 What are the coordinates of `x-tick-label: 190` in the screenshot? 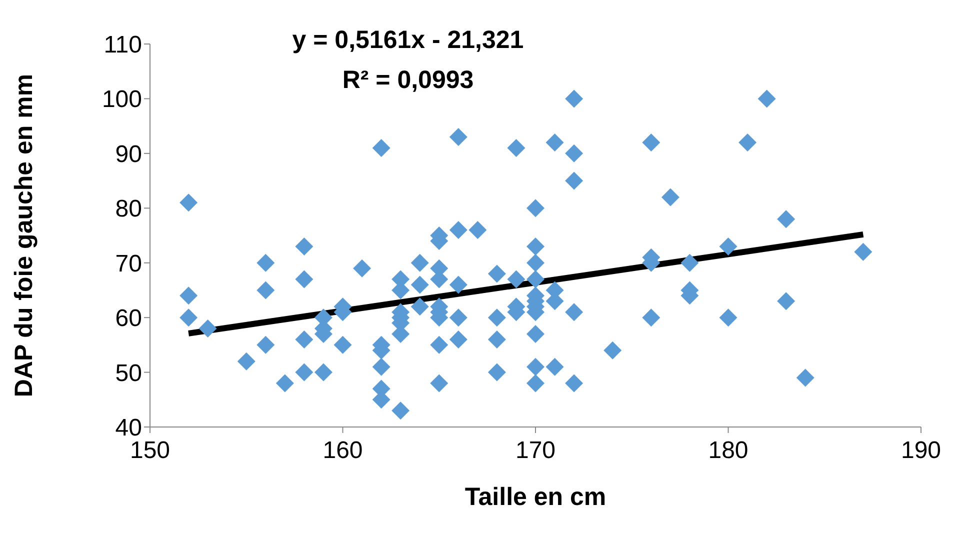 It's located at (921, 450).